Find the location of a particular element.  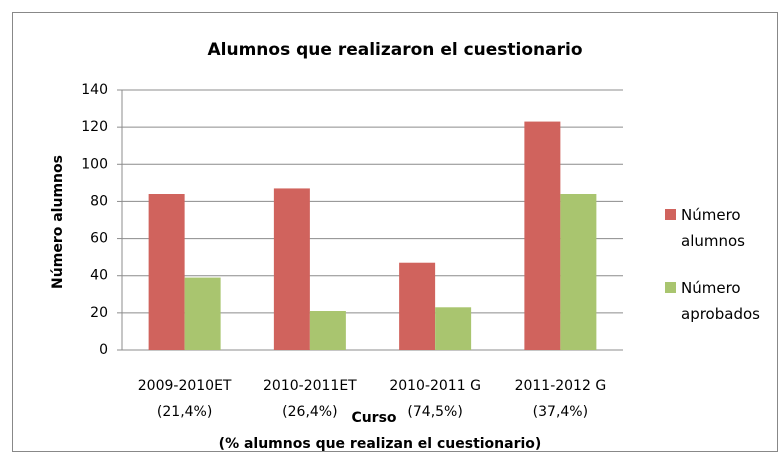

y-axis-label: Número alumnos is located at coordinates (58, 222).